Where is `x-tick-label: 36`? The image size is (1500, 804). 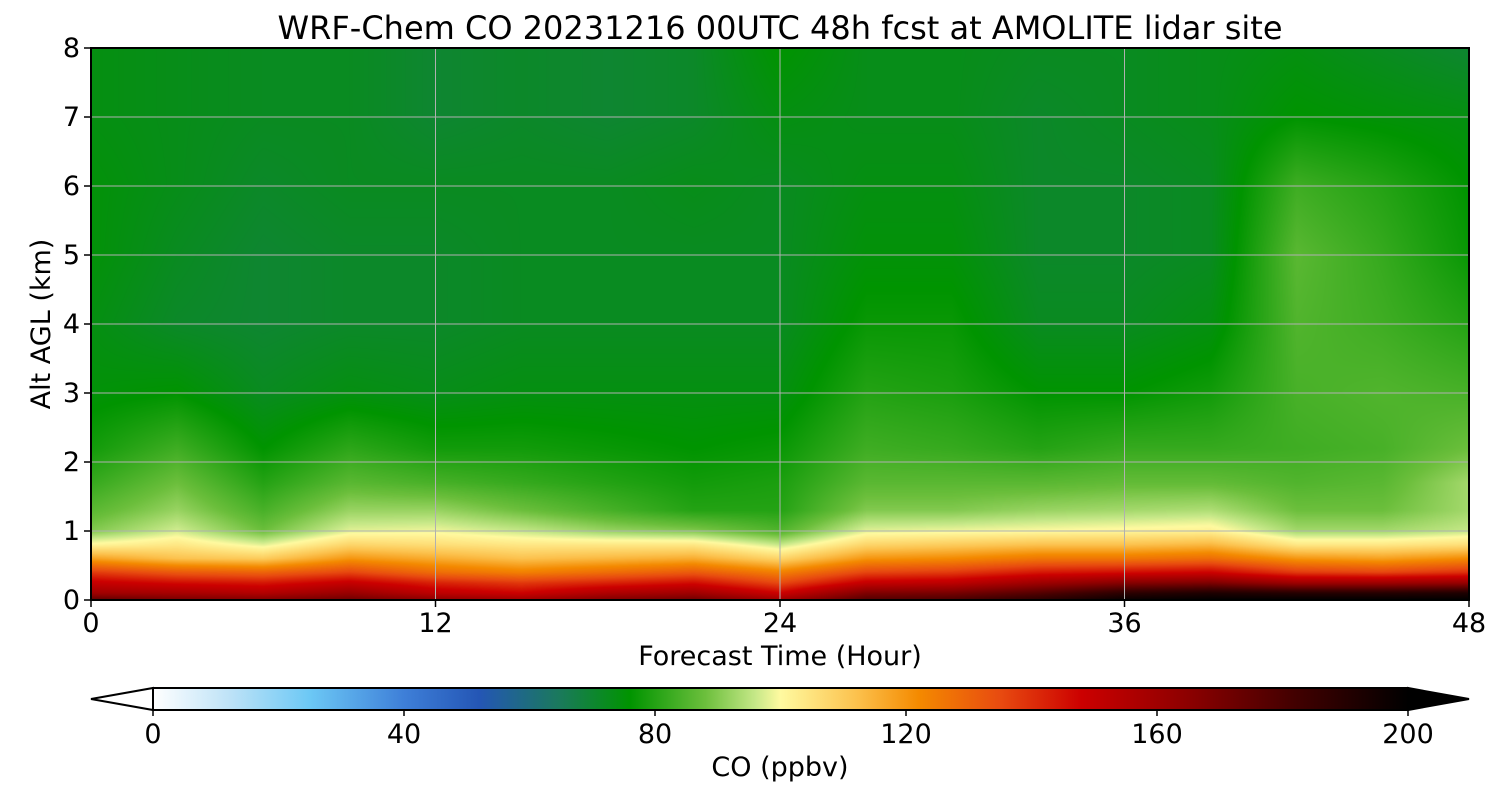
x-tick-label: 36 is located at coordinates (1124, 623).